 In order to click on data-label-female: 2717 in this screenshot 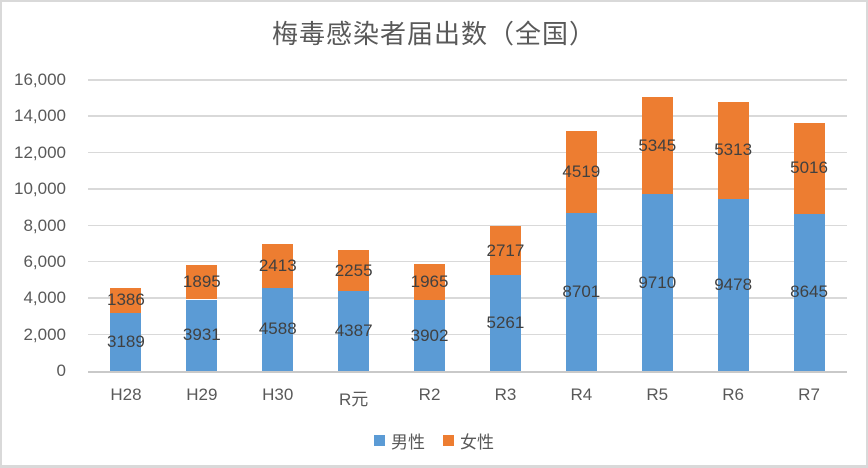, I will do `click(505, 250)`.